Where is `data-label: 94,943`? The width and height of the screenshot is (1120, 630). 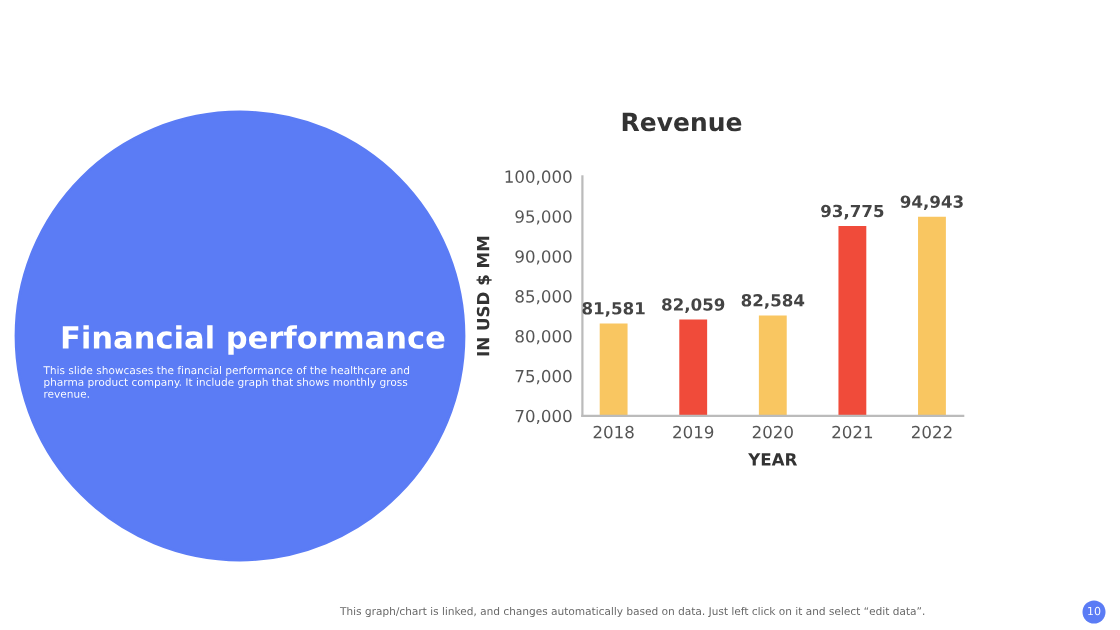
data-label: 94,943 is located at coordinates (931, 203).